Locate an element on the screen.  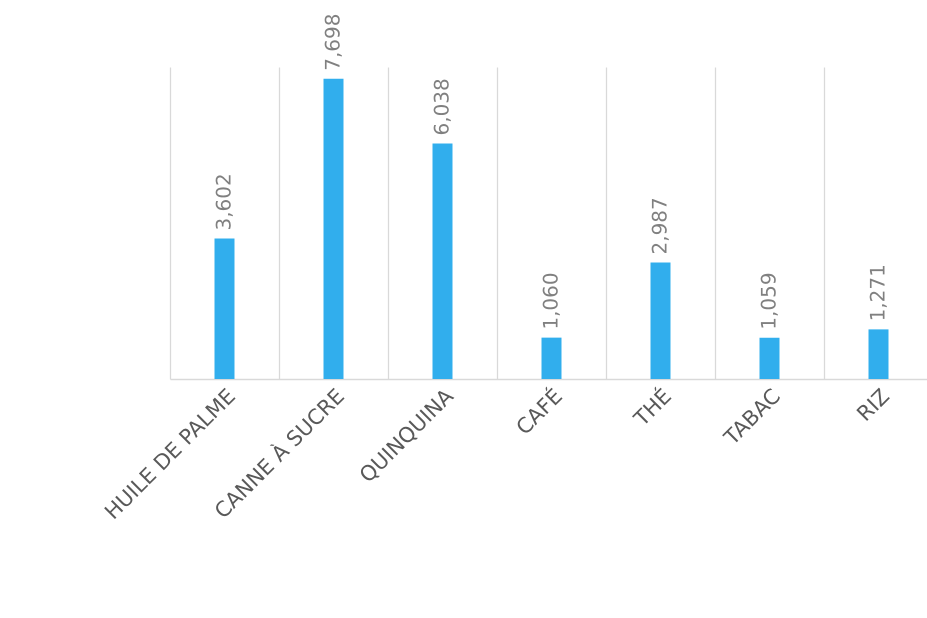
data-label: 7,698 is located at coordinates (332, 42).